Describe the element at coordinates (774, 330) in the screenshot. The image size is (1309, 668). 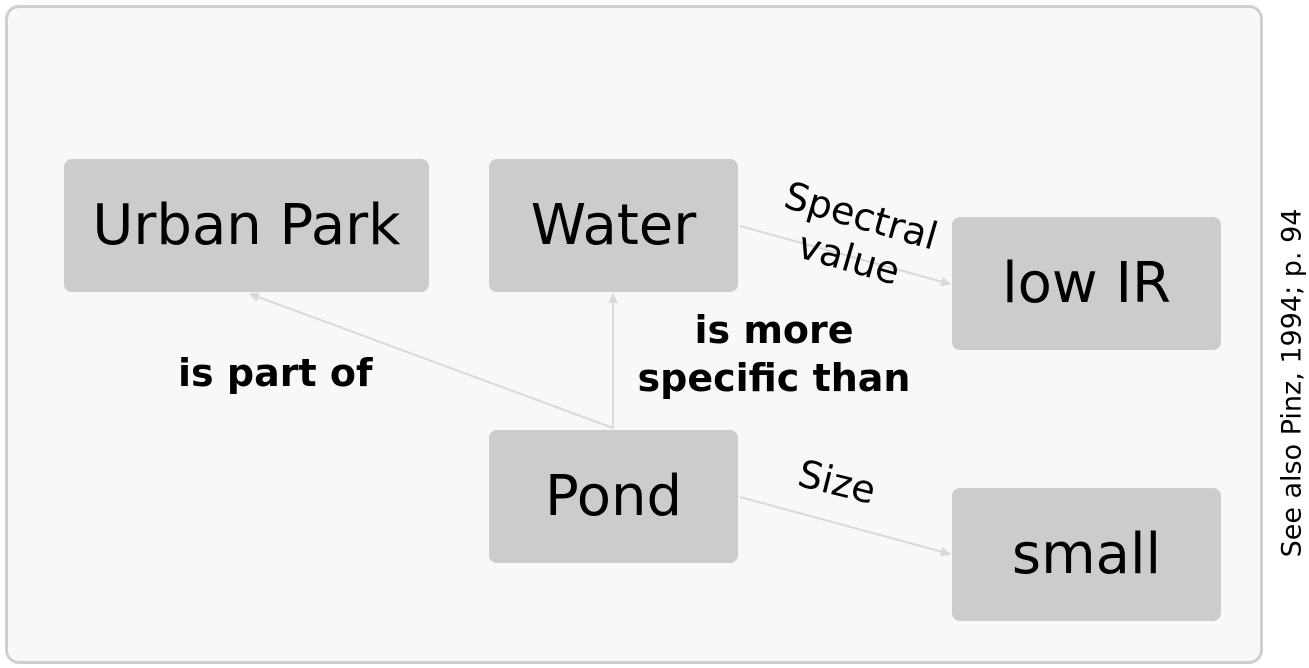
I see `relation-more-specific-line1: is more` at that location.